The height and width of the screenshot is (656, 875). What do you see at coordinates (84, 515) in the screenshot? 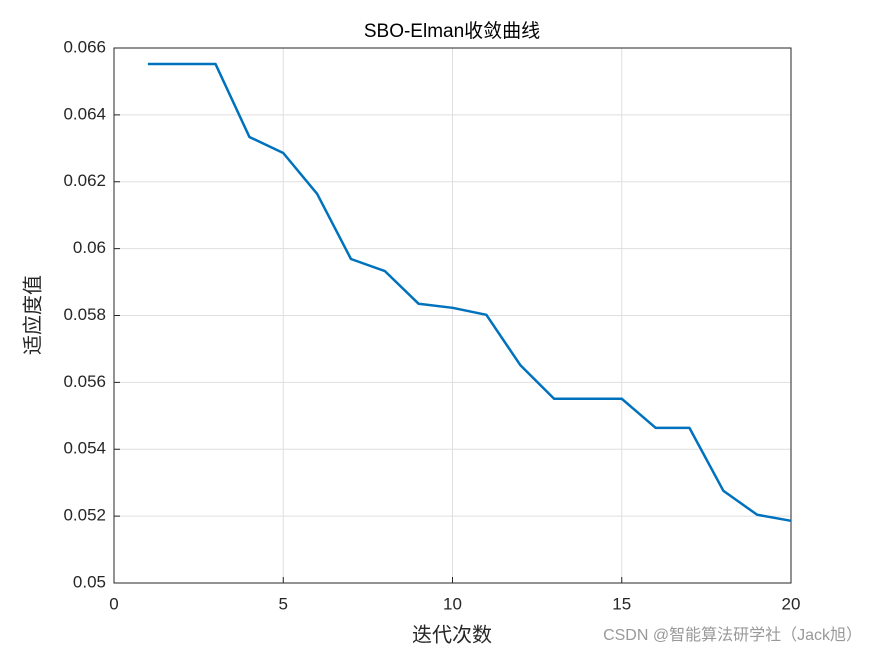
I see `y-tick-label: 0.052` at bounding box center [84, 515].